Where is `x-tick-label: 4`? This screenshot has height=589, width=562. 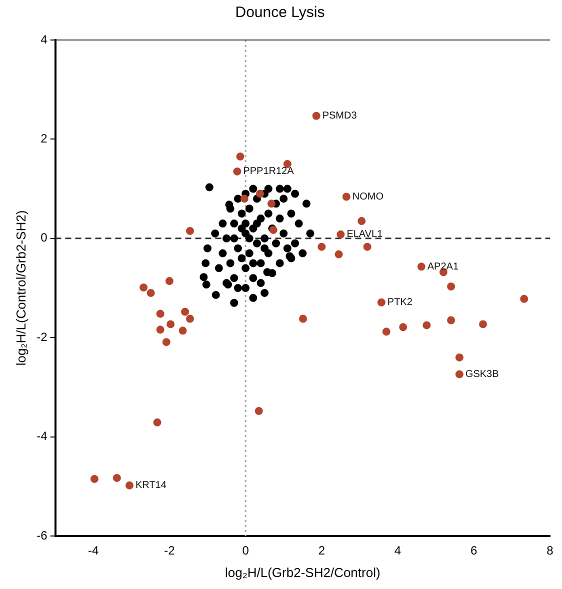
x-tick-label: 4 is located at coordinates (398, 551).